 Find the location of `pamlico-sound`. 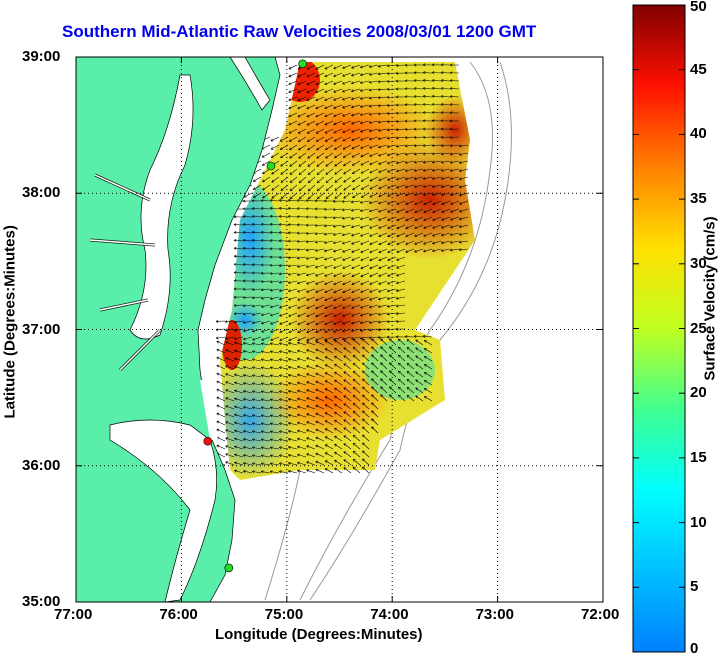

pamlico-sound is located at coordinates (163, 510).